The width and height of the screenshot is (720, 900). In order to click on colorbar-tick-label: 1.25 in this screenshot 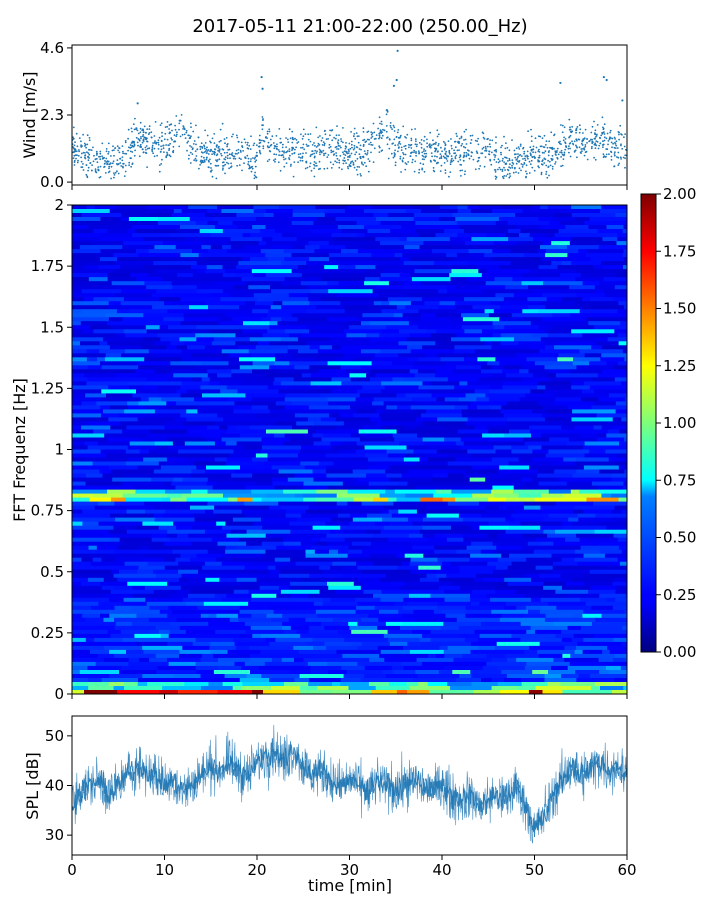, I will do `click(679, 366)`.